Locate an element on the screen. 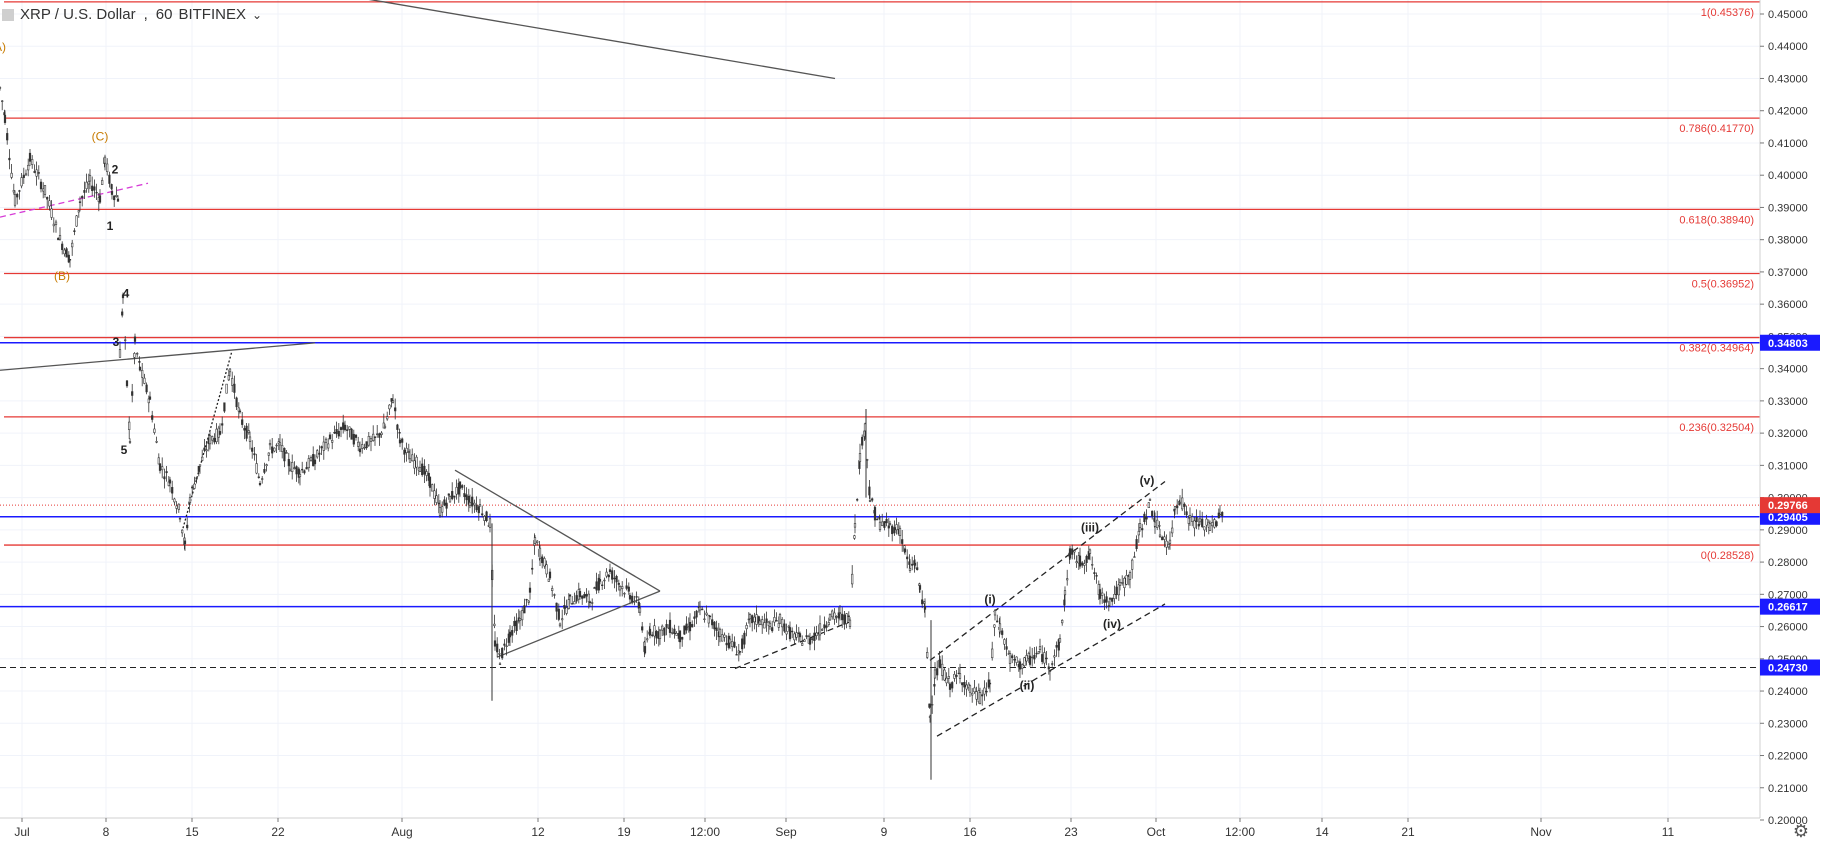 Image resolution: width=1821 pixels, height=846 pixels. wave-label: (i) is located at coordinates (989, 599).